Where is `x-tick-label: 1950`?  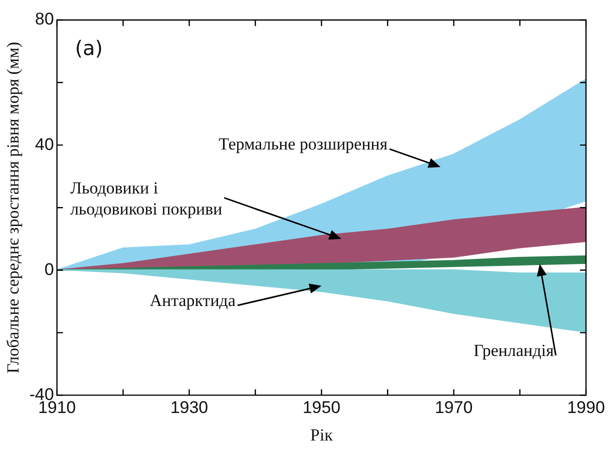 x-tick-label: 1950 is located at coordinates (321, 408).